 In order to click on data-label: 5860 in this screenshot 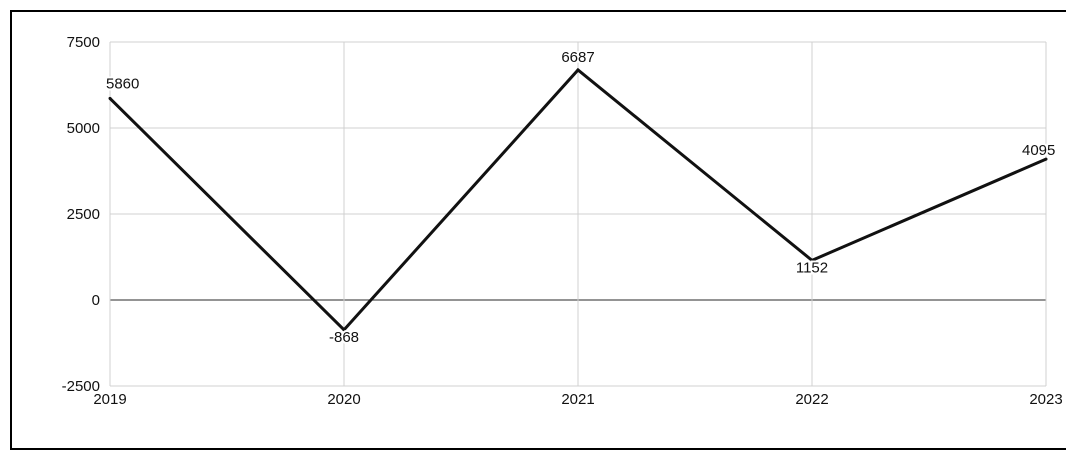, I will do `click(122, 83)`.